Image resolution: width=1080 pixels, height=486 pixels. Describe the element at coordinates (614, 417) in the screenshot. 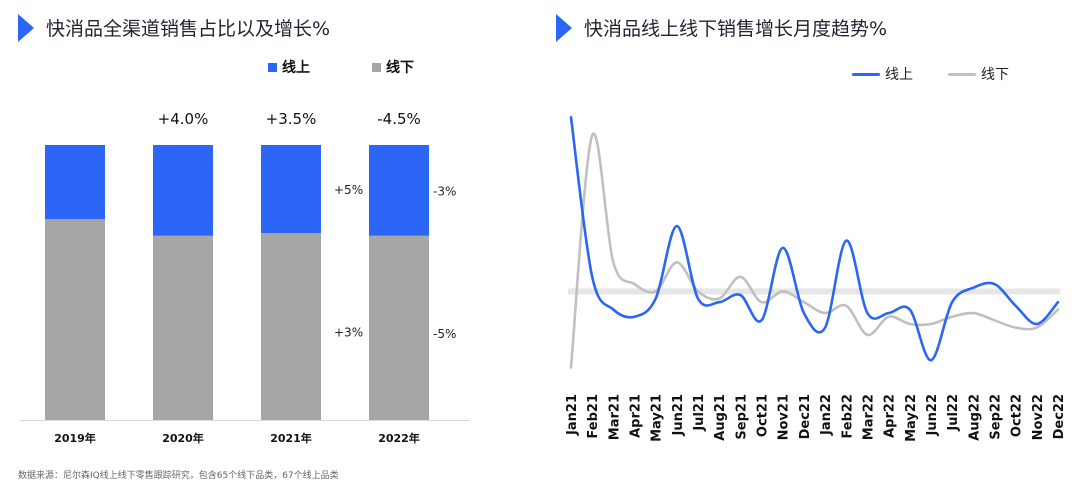

I see `line-x-tick-label-2: Mar21` at that location.